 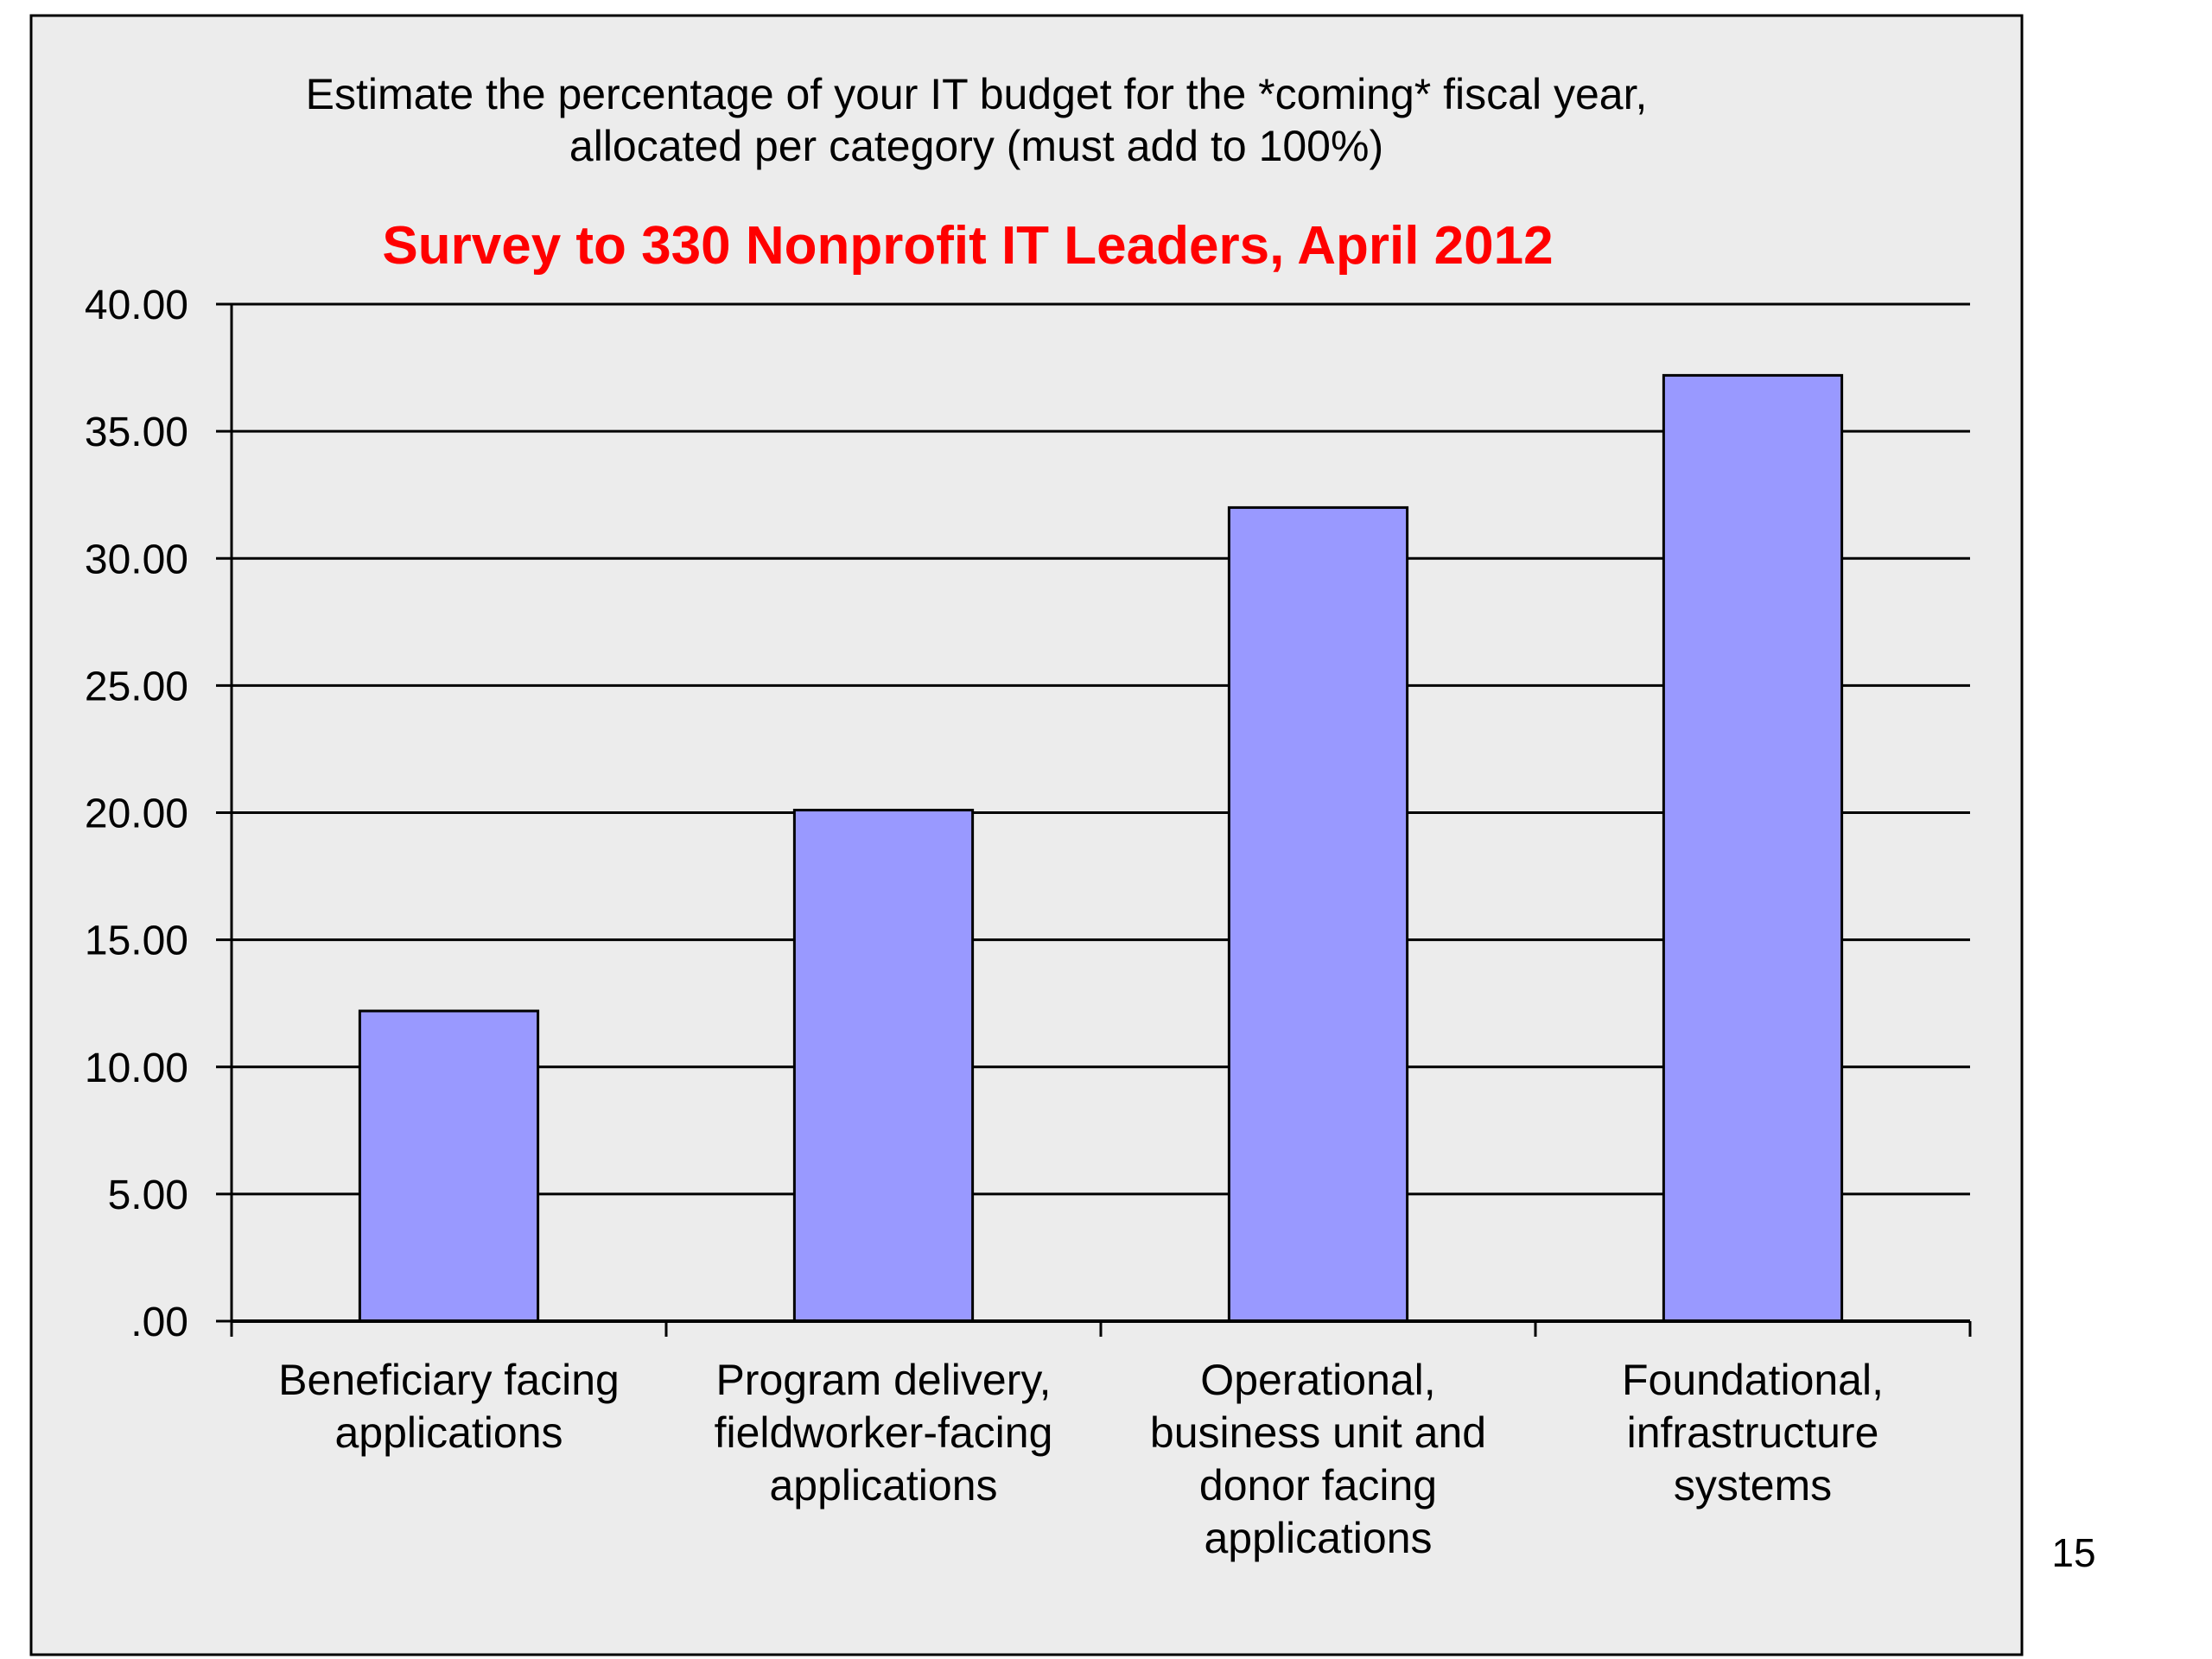 What do you see at coordinates (136, 686) in the screenshot?
I see `y-tick-label: 25.00` at bounding box center [136, 686].